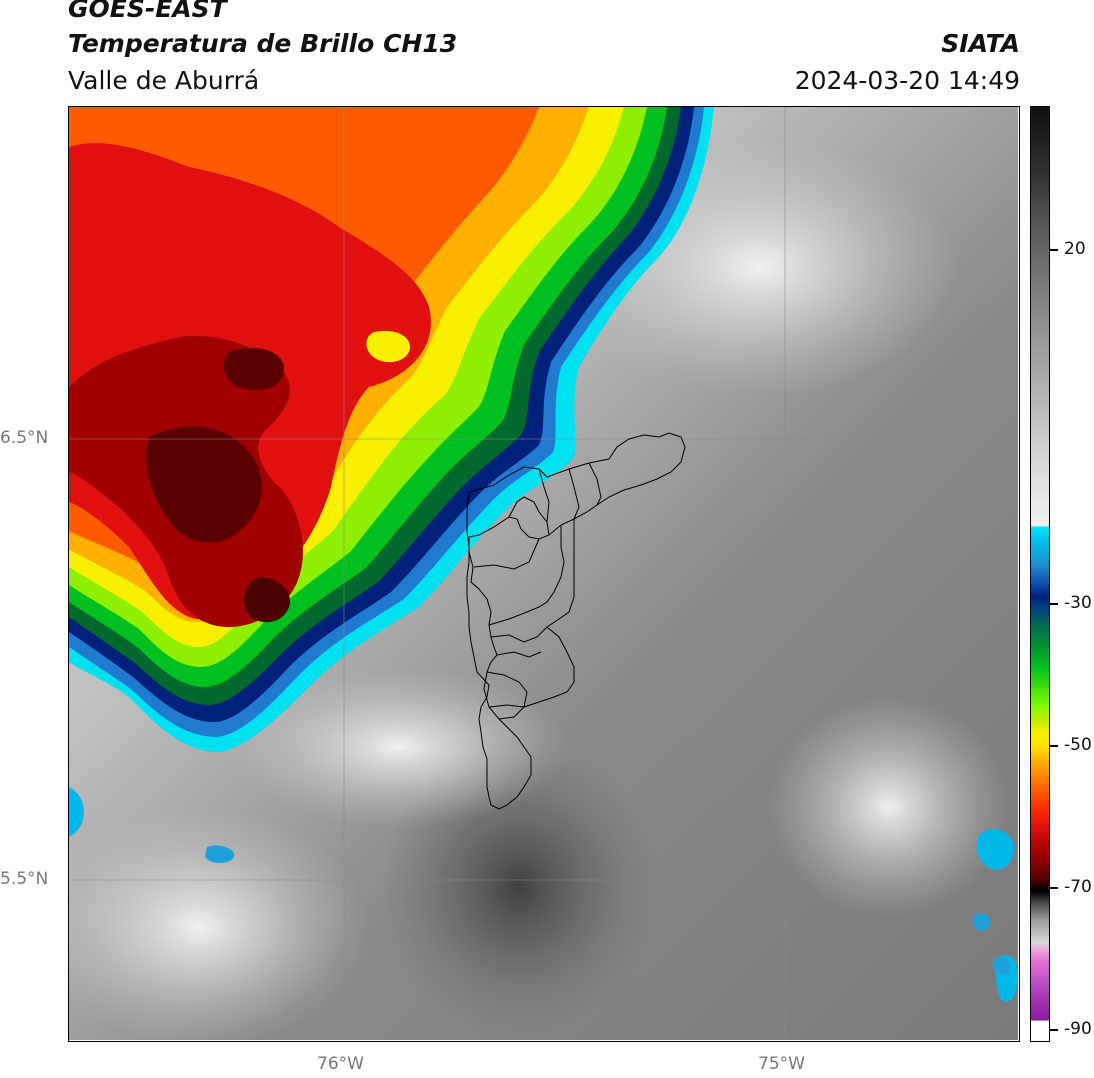 This screenshot has height=1078, width=1094. What do you see at coordinates (1078, 1029) in the screenshot?
I see `colorbar-label-minus90: -90` at bounding box center [1078, 1029].